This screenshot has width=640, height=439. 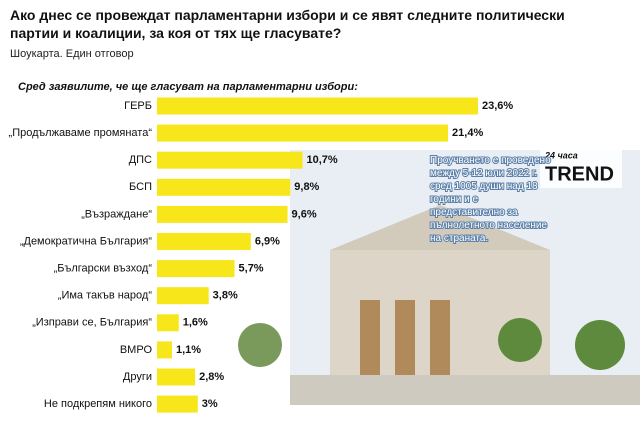 I want to click on logo-box, so click(x=581, y=168).